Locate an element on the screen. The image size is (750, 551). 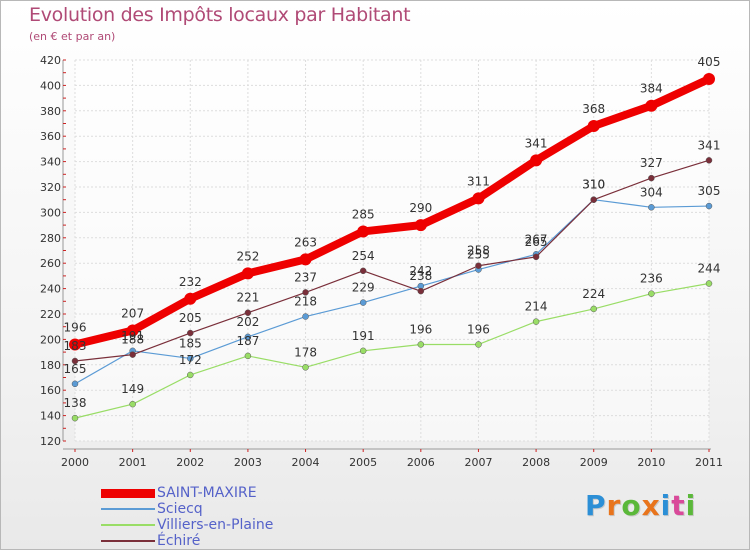
y-tick-label: 220 is located at coordinates (50, 314).